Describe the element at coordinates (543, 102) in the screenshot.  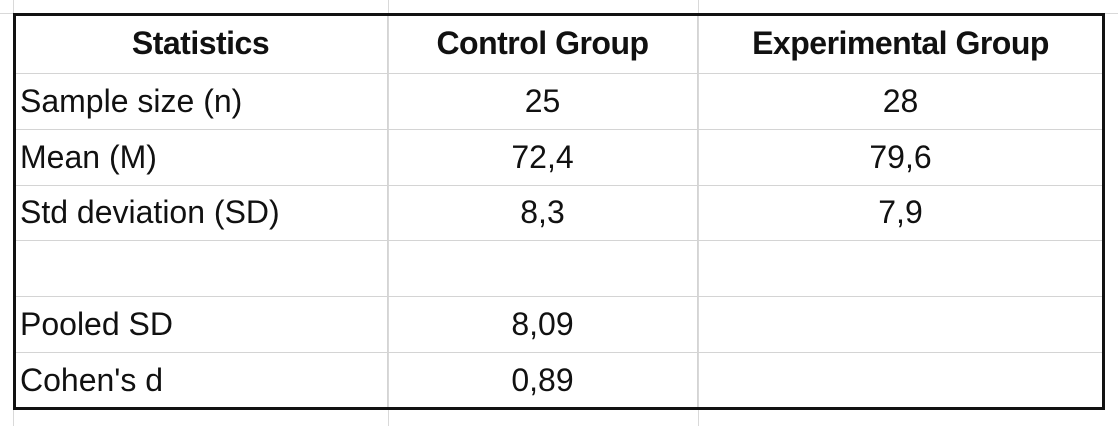
I see `table-cell: 25` at that location.